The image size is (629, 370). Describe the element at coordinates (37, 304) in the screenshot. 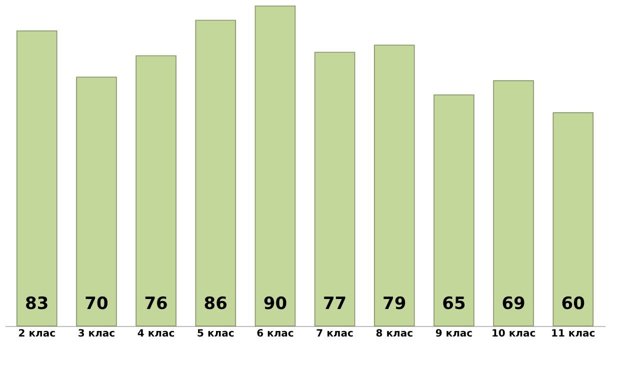

I see `data-label: 83` at that location.